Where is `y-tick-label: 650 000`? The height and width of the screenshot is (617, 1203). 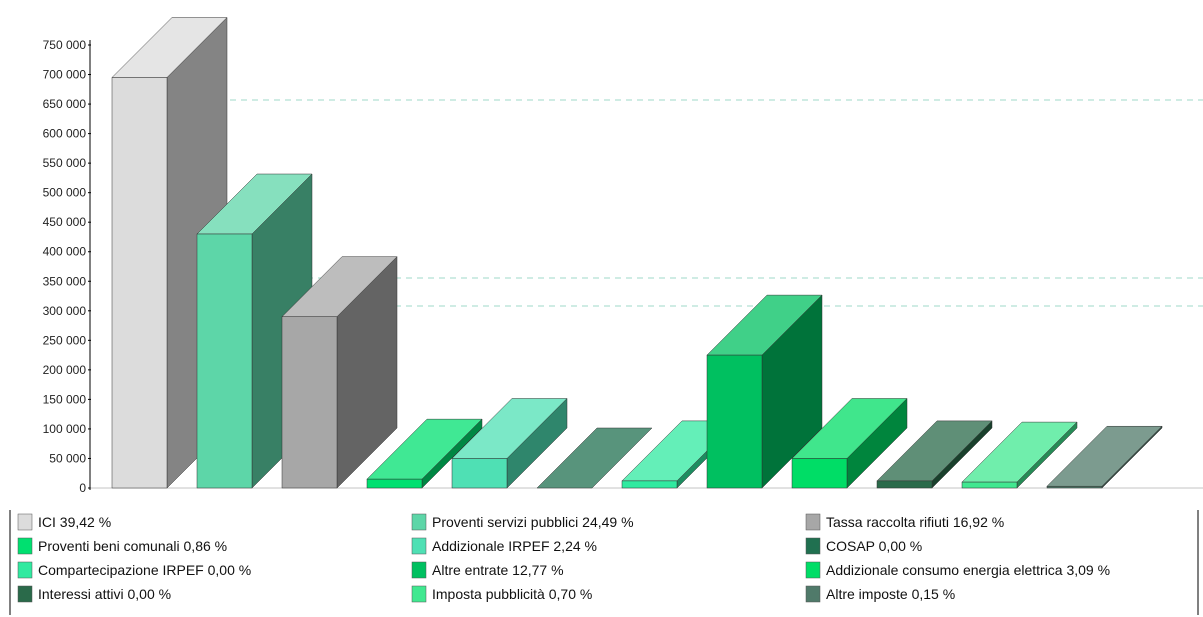
y-tick-label: 650 000 is located at coordinates (65, 104).